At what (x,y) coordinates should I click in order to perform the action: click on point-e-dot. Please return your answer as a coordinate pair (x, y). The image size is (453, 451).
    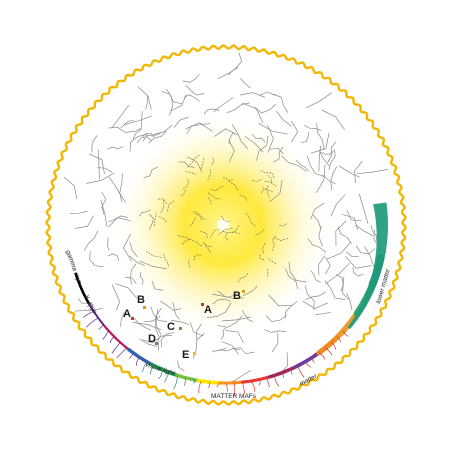
    Looking at the image, I should click on (194, 353).